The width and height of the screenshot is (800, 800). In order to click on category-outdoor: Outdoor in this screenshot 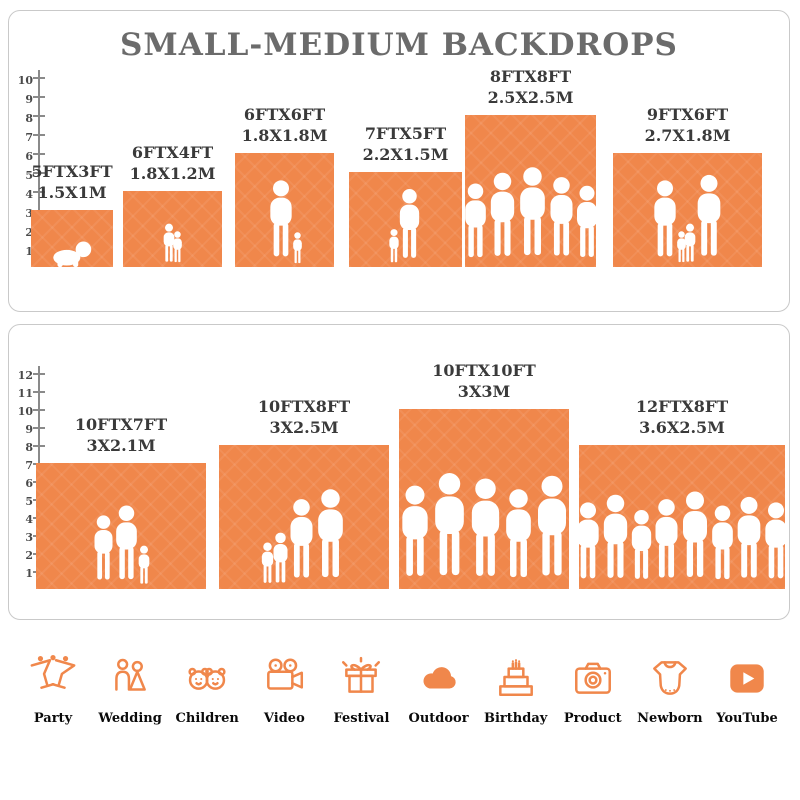, I will do `click(439, 690)`.